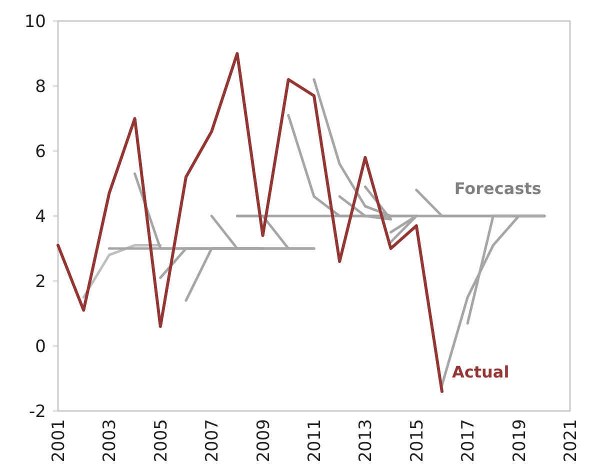  What do you see at coordinates (40, 152) in the screenshot?
I see `y-tick-label: 6` at bounding box center [40, 152].